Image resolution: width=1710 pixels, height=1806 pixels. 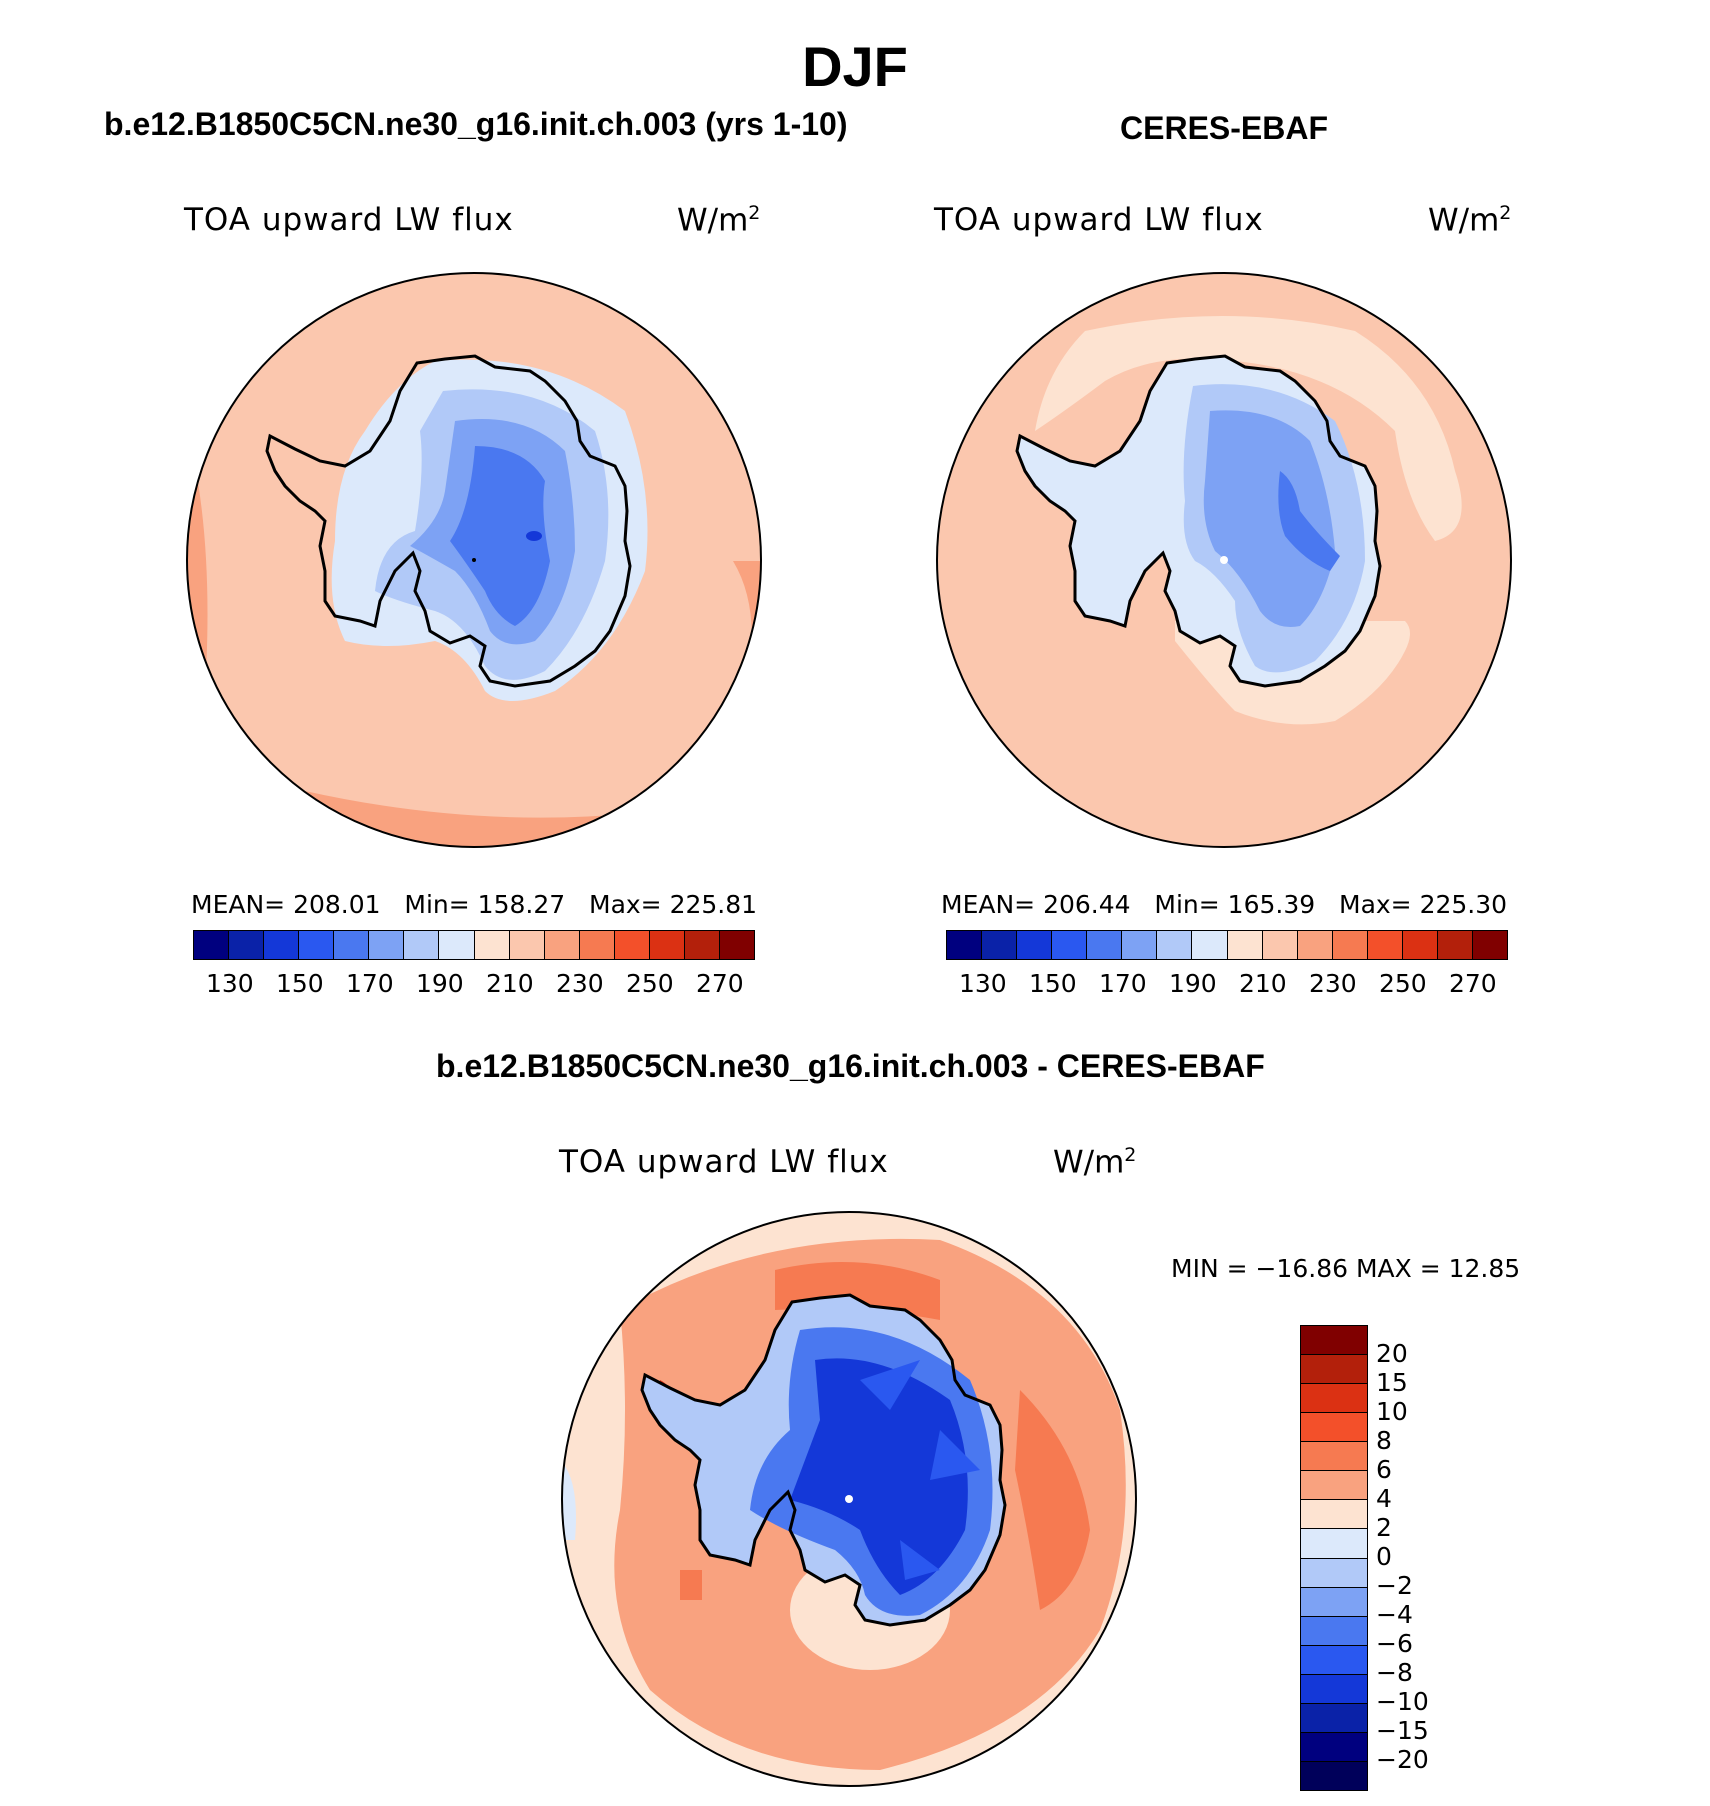 What do you see at coordinates (1099, 220) in the screenshot?
I see `panel-obs-variable-label: TOA upward LW flux` at bounding box center [1099, 220].